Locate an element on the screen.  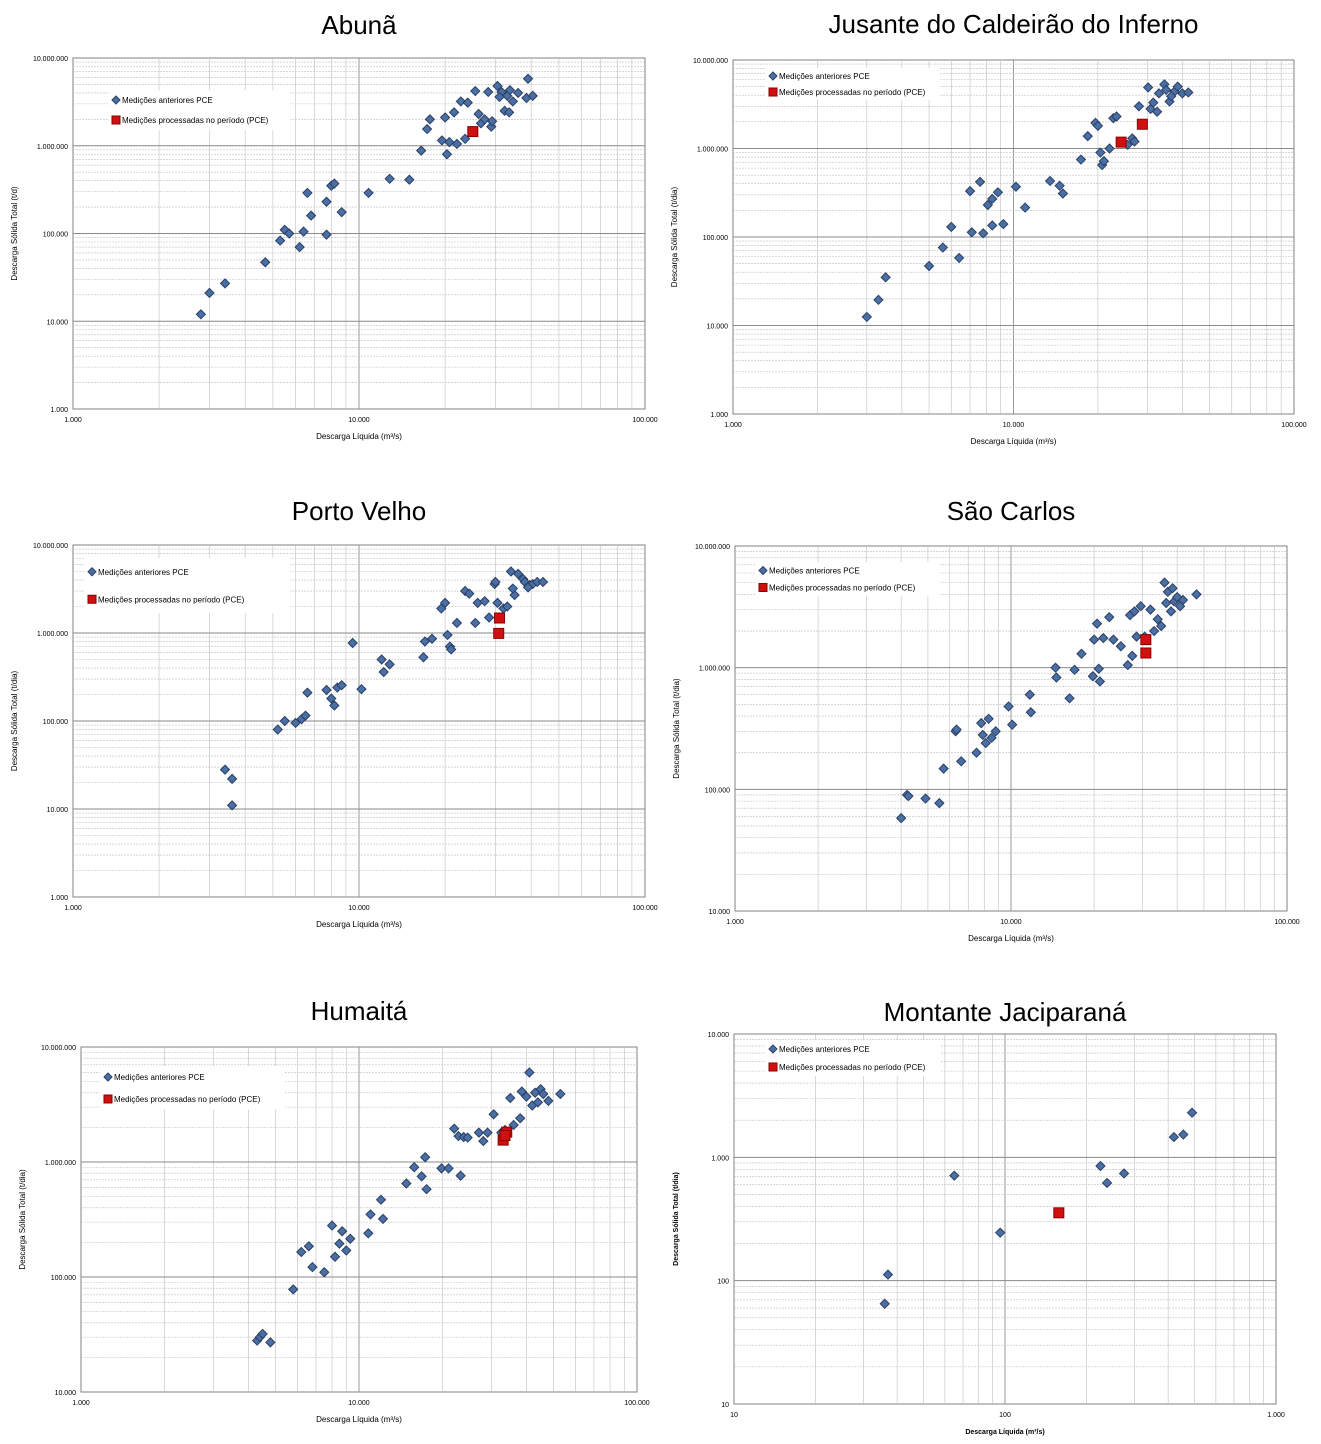
gridlines is located at coordinates (1013, 237).